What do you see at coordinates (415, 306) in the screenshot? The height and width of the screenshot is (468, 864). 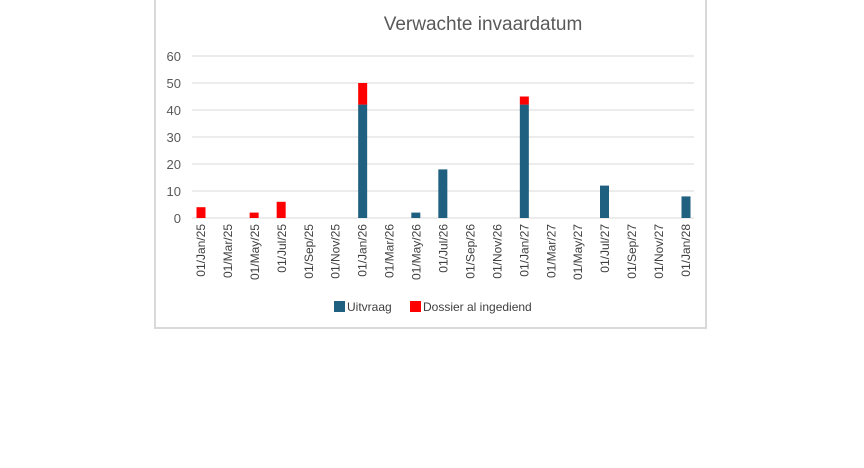 I see `legend-swatch-dossier` at bounding box center [415, 306].